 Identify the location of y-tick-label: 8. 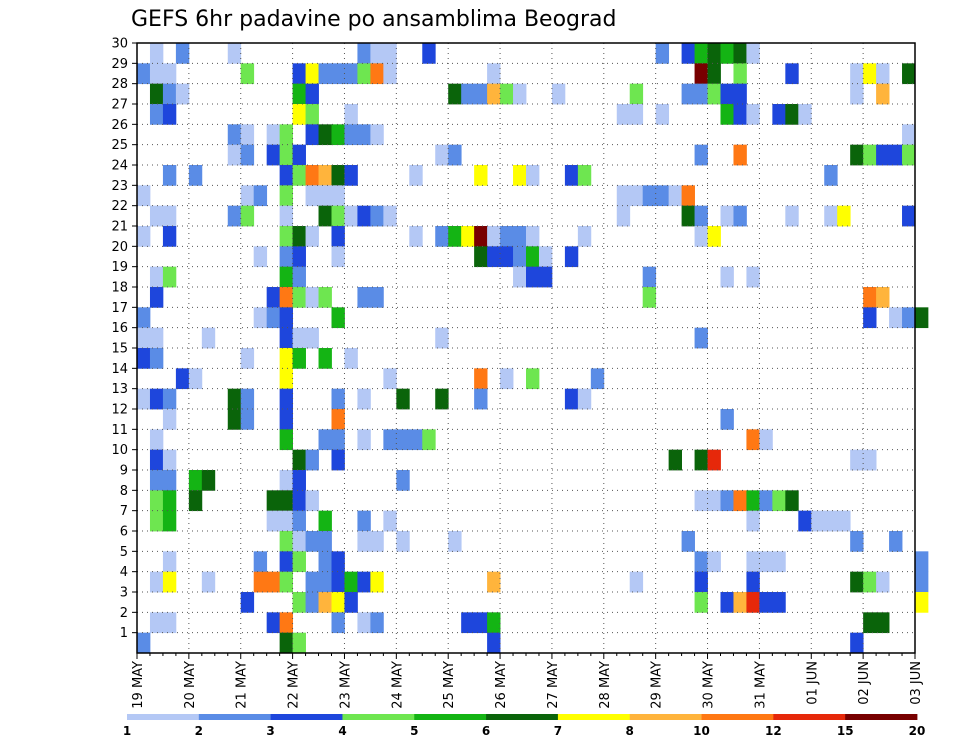
(124, 491).